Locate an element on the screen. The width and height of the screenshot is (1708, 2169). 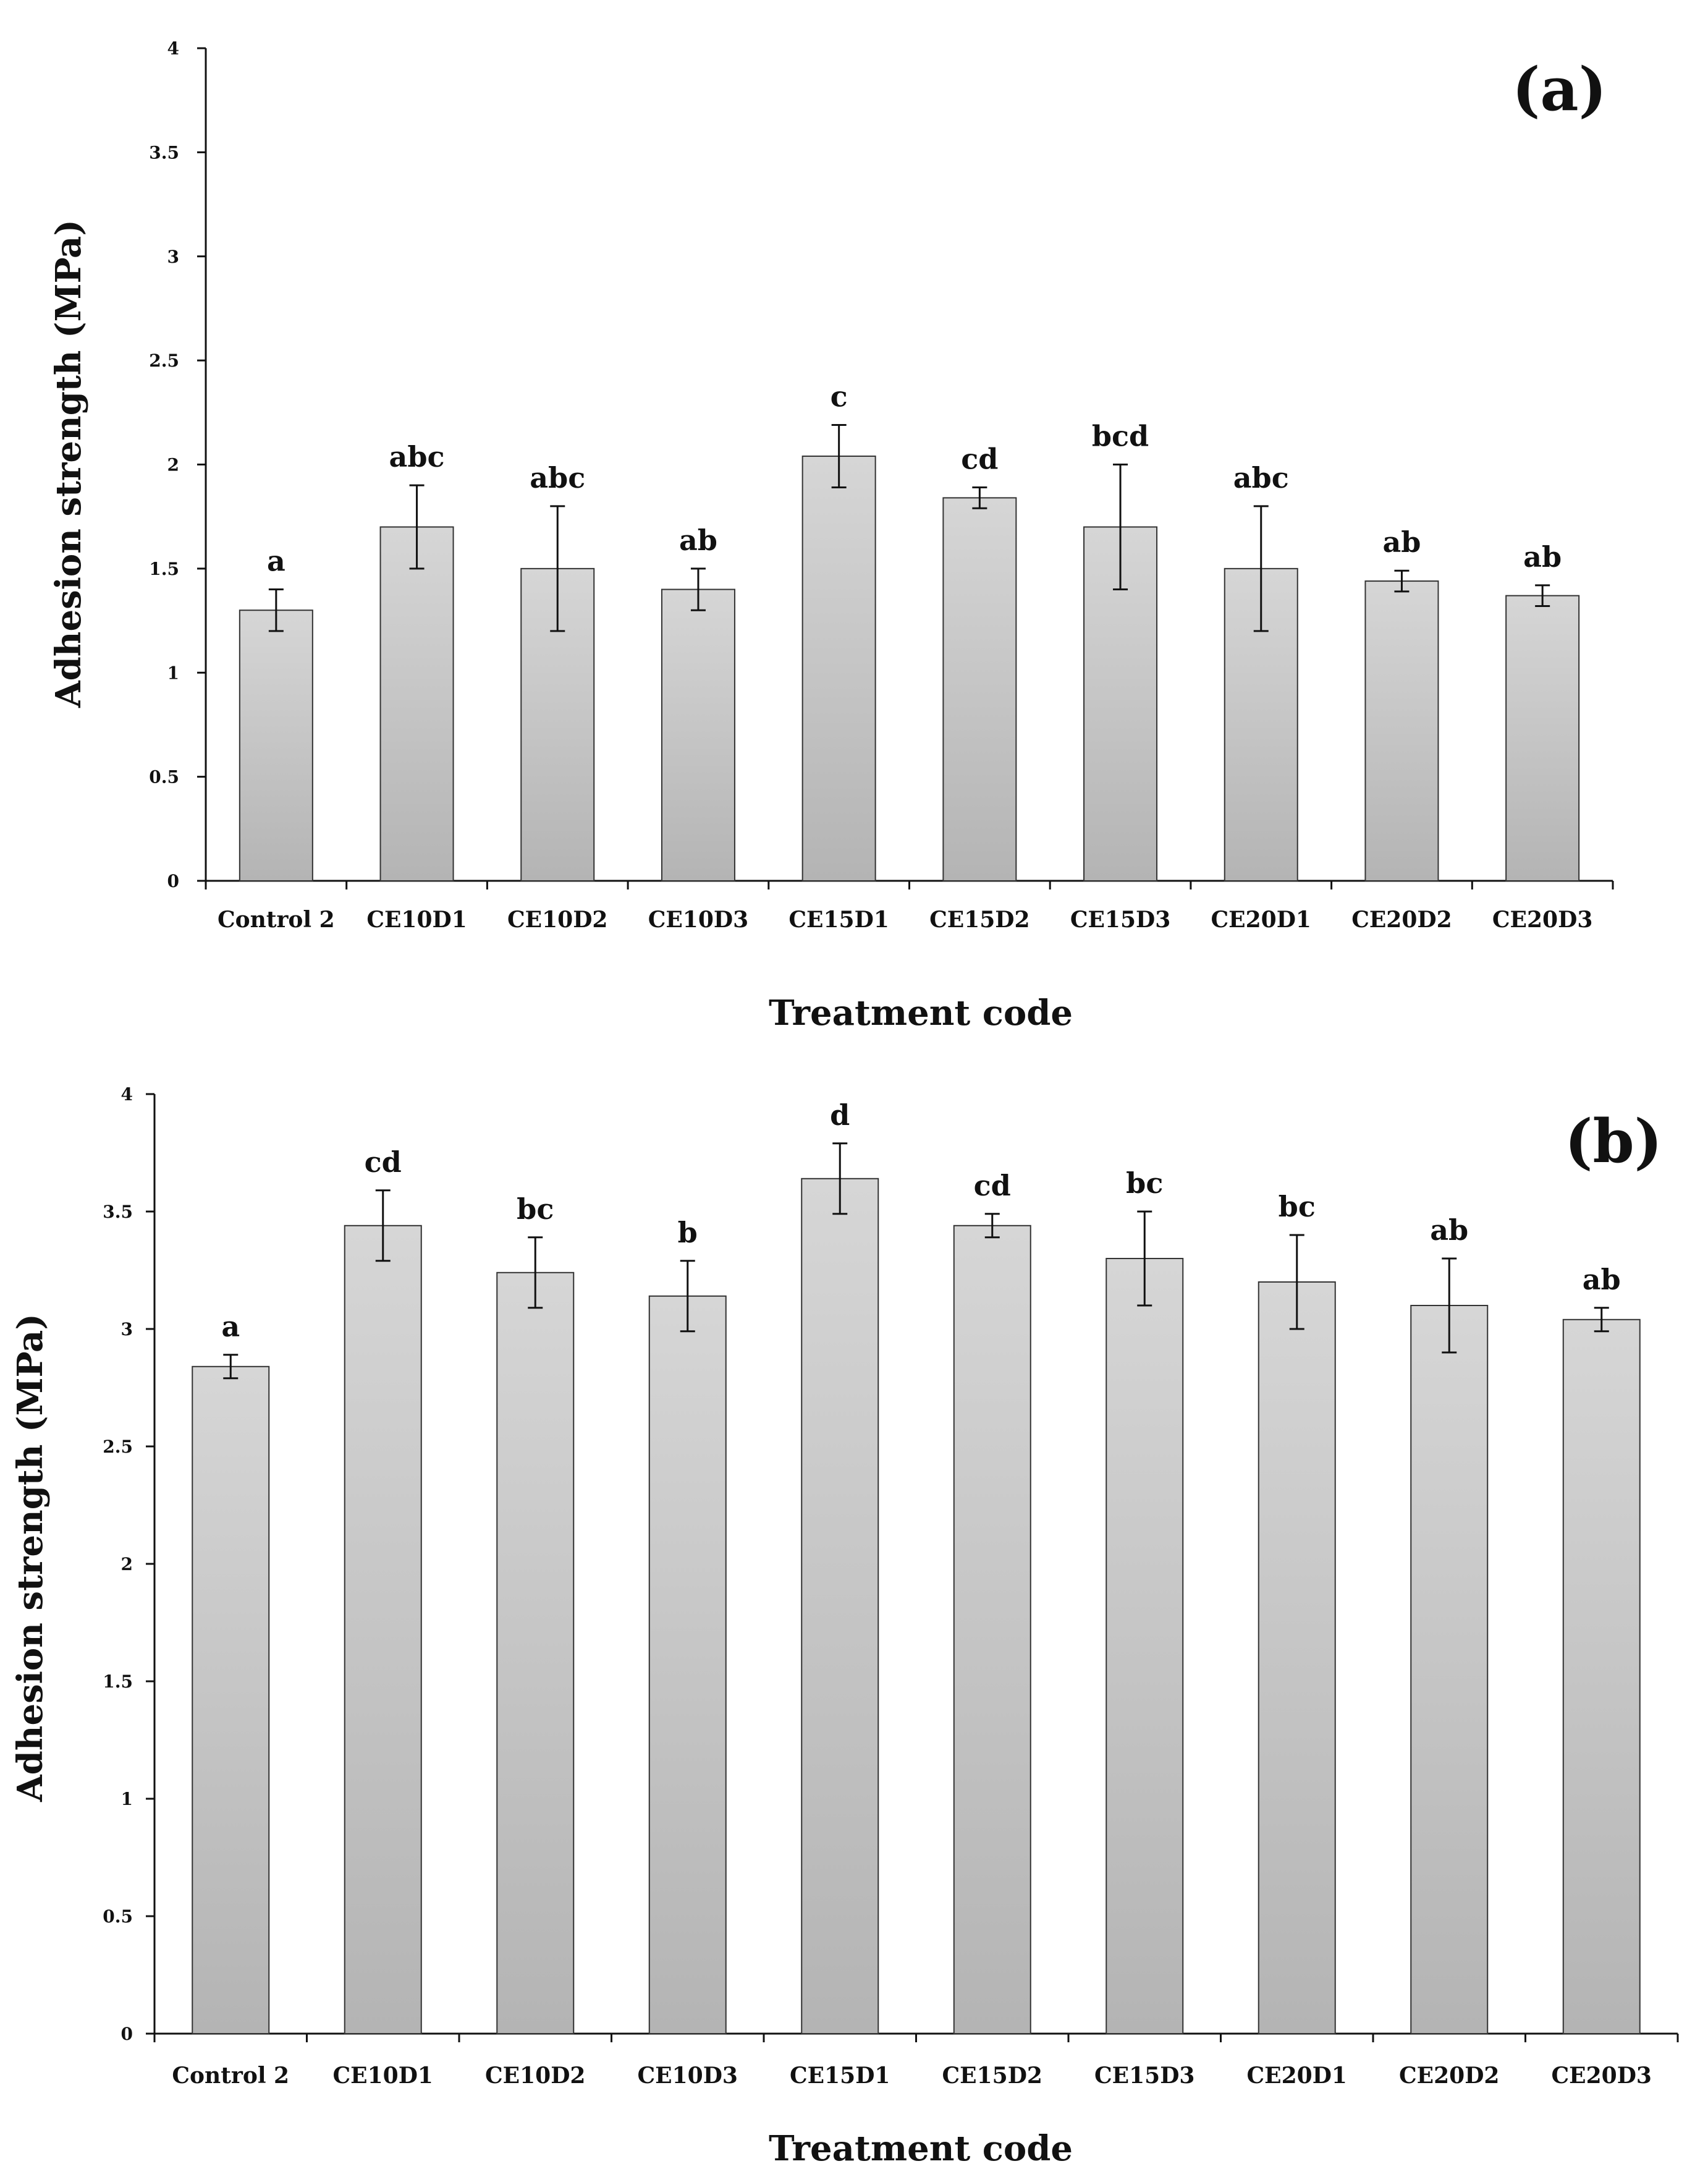
y-axis-title-a: Adhesion strength (MPa) is located at coordinates (68, 463).